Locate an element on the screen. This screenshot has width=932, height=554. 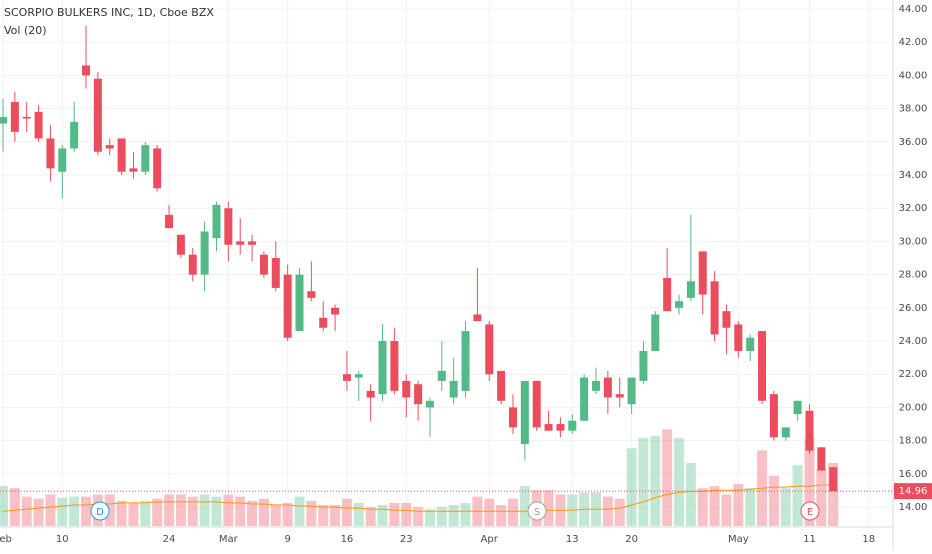
event-label: D is located at coordinates (100, 512).